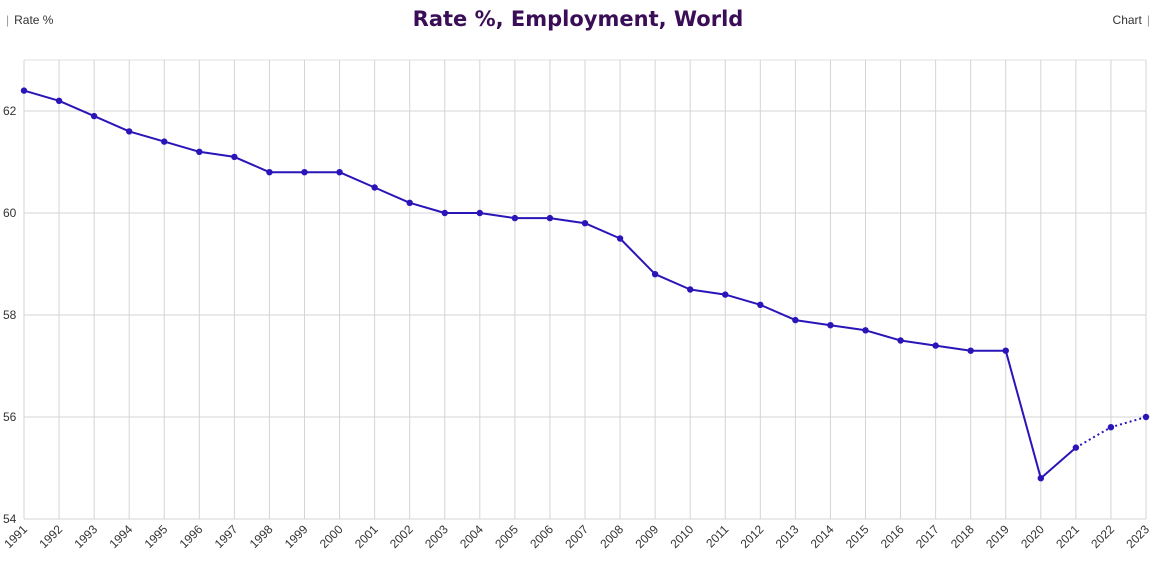 Image resolution: width=1156 pixels, height=567 pixels. What do you see at coordinates (261, 536) in the screenshot?
I see `x-tick-label: 1998` at bounding box center [261, 536].